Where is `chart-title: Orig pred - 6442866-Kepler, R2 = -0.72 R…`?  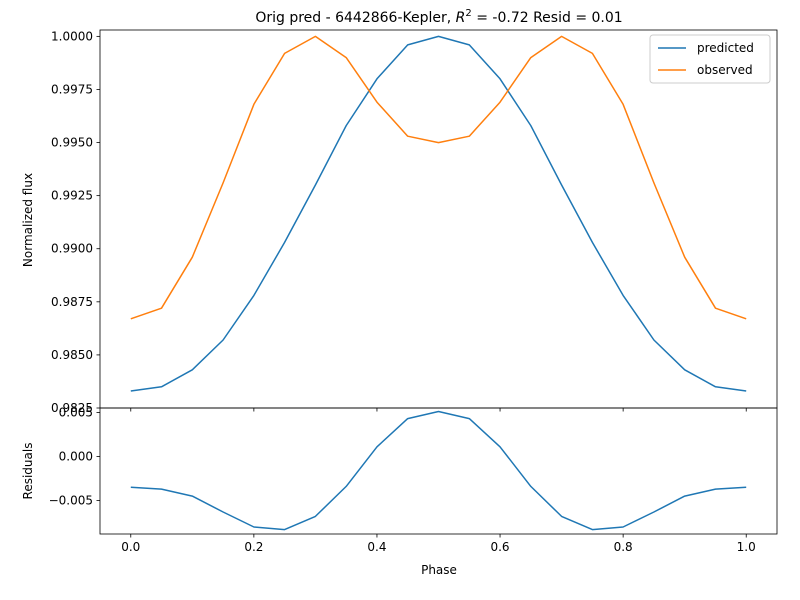 chart-title: Orig pred - 6442866-Kepler, R2 = -0.72 R… is located at coordinates (438, 17).